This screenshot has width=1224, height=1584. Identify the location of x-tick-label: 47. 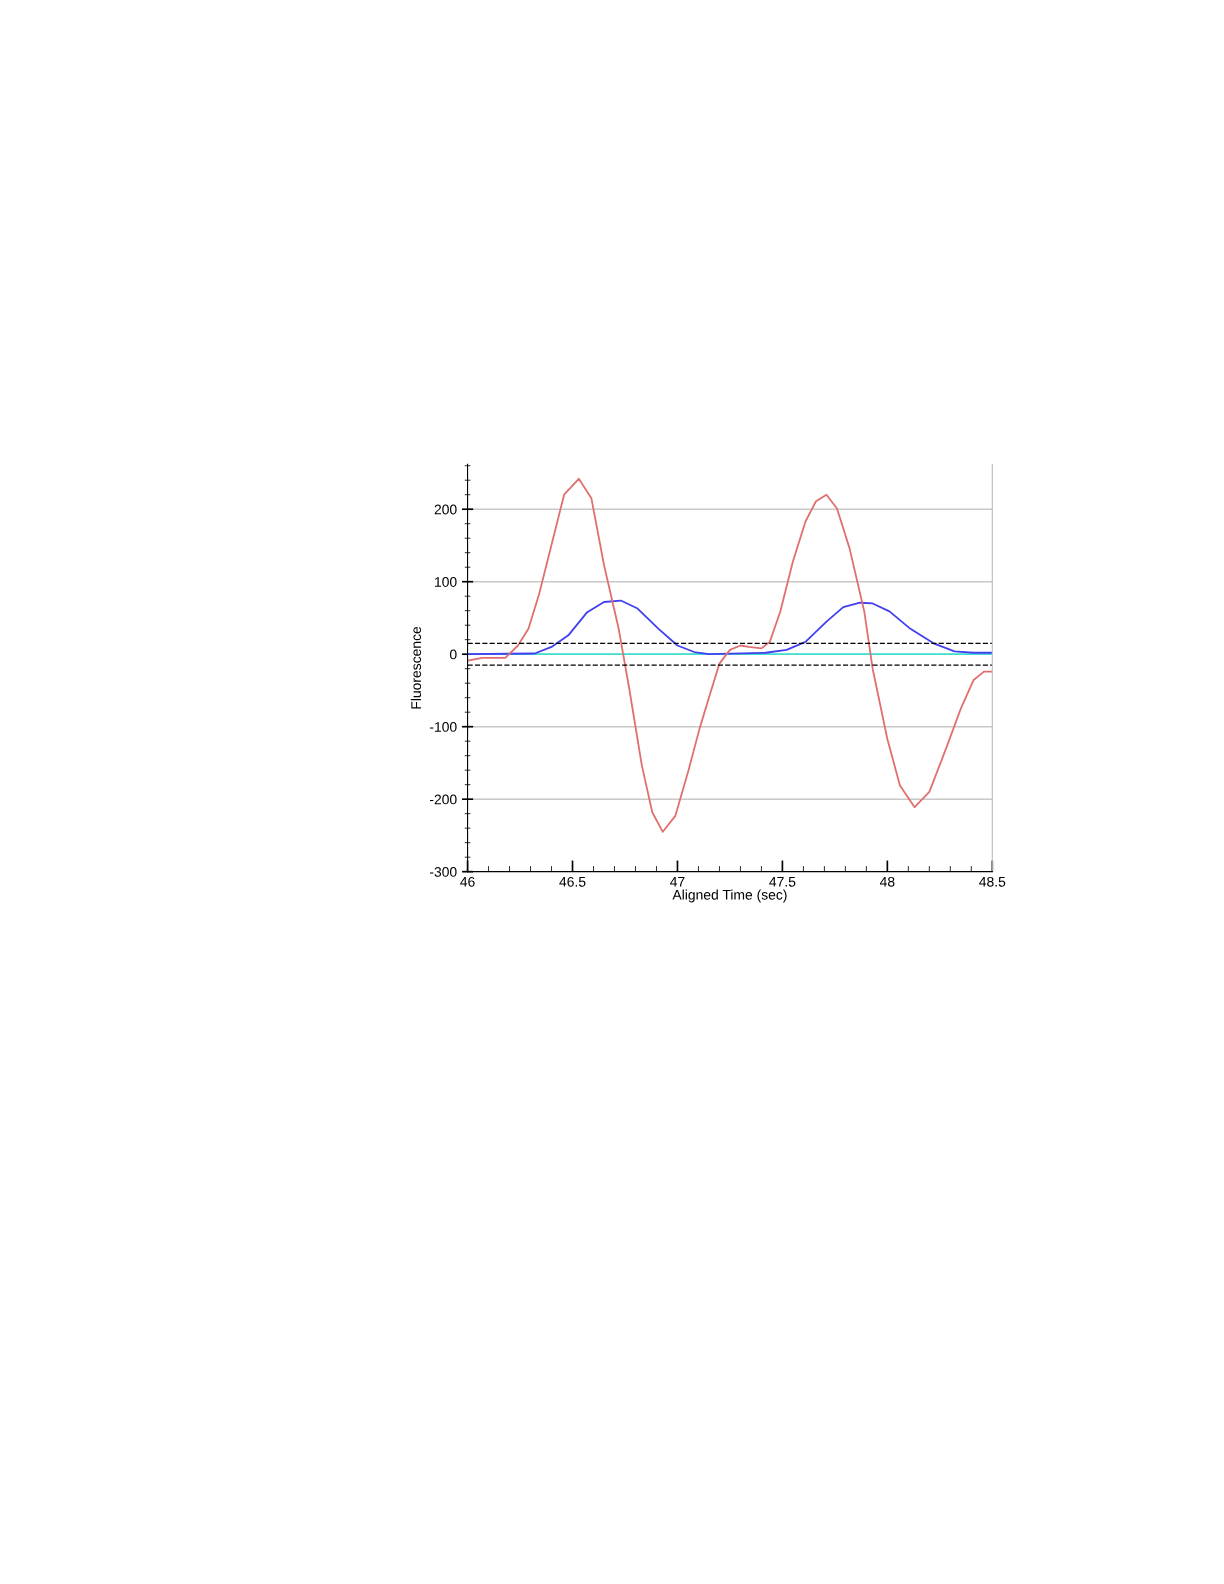
(677, 882).